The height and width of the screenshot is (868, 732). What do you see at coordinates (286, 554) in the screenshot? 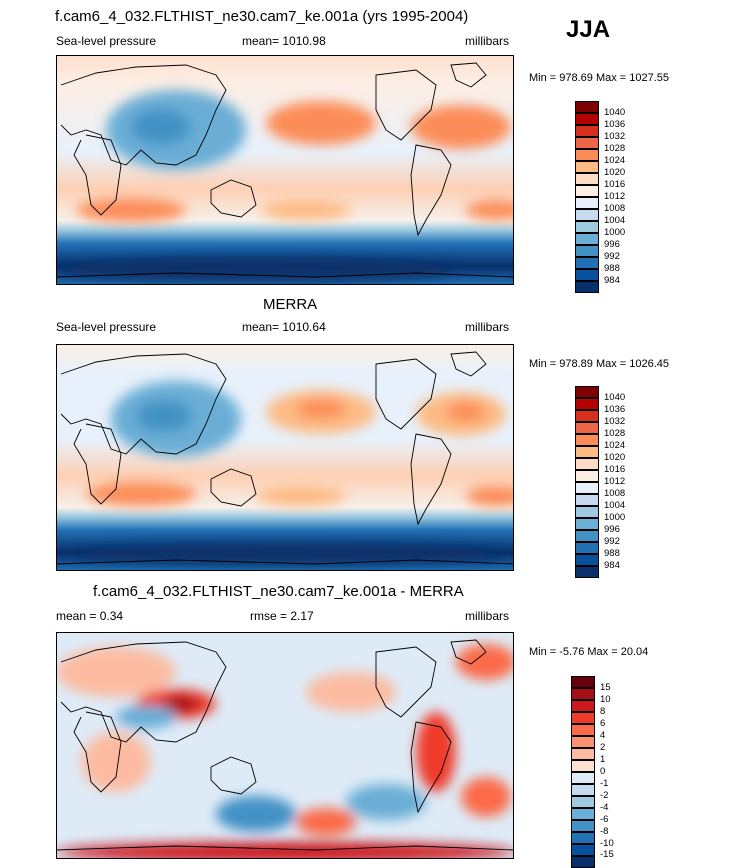
I see `panel2-southern-ocean-low` at bounding box center [286, 554].